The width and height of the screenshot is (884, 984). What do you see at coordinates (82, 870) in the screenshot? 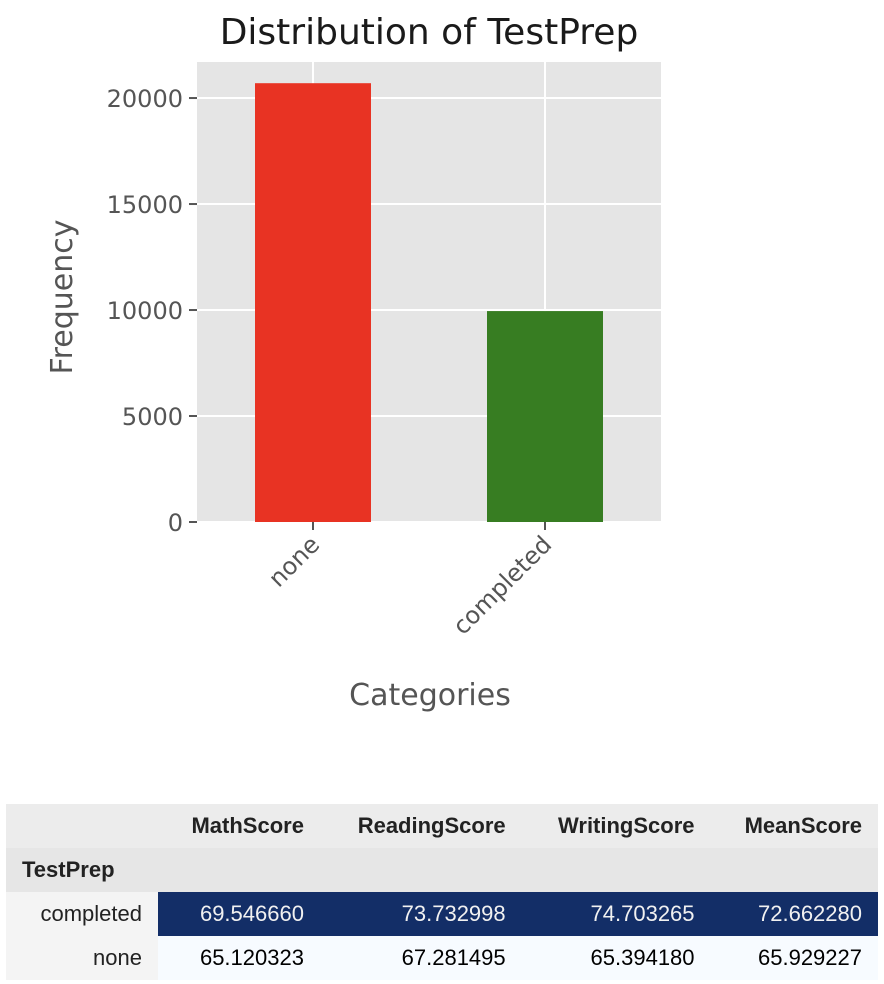
I see `index-name: TestPrep` at bounding box center [82, 870].